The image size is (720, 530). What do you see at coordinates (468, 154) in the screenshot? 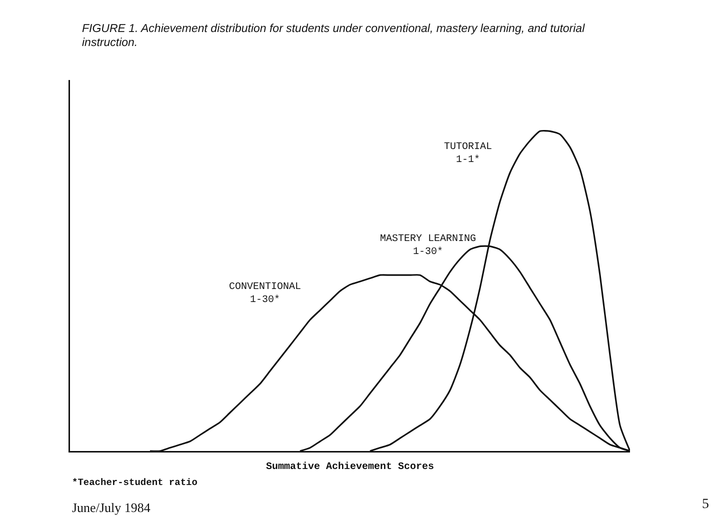
I see `series-label: TUTORIAL 1-1*` at bounding box center [468, 154].